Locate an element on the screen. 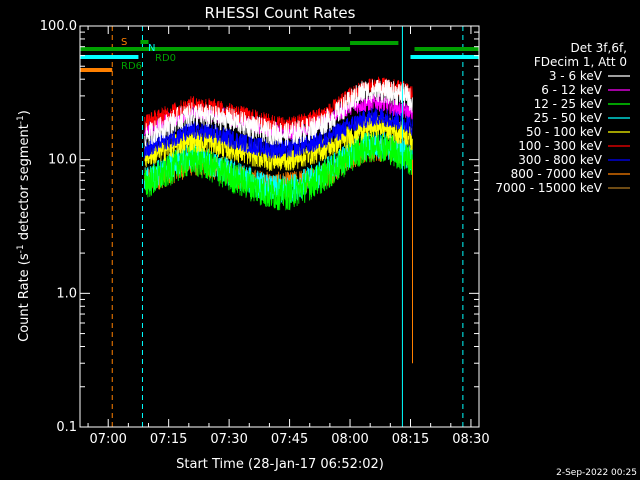 The width and height of the screenshot is (640, 480). y-tick-label: 10.0 is located at coordinates (62, 160).